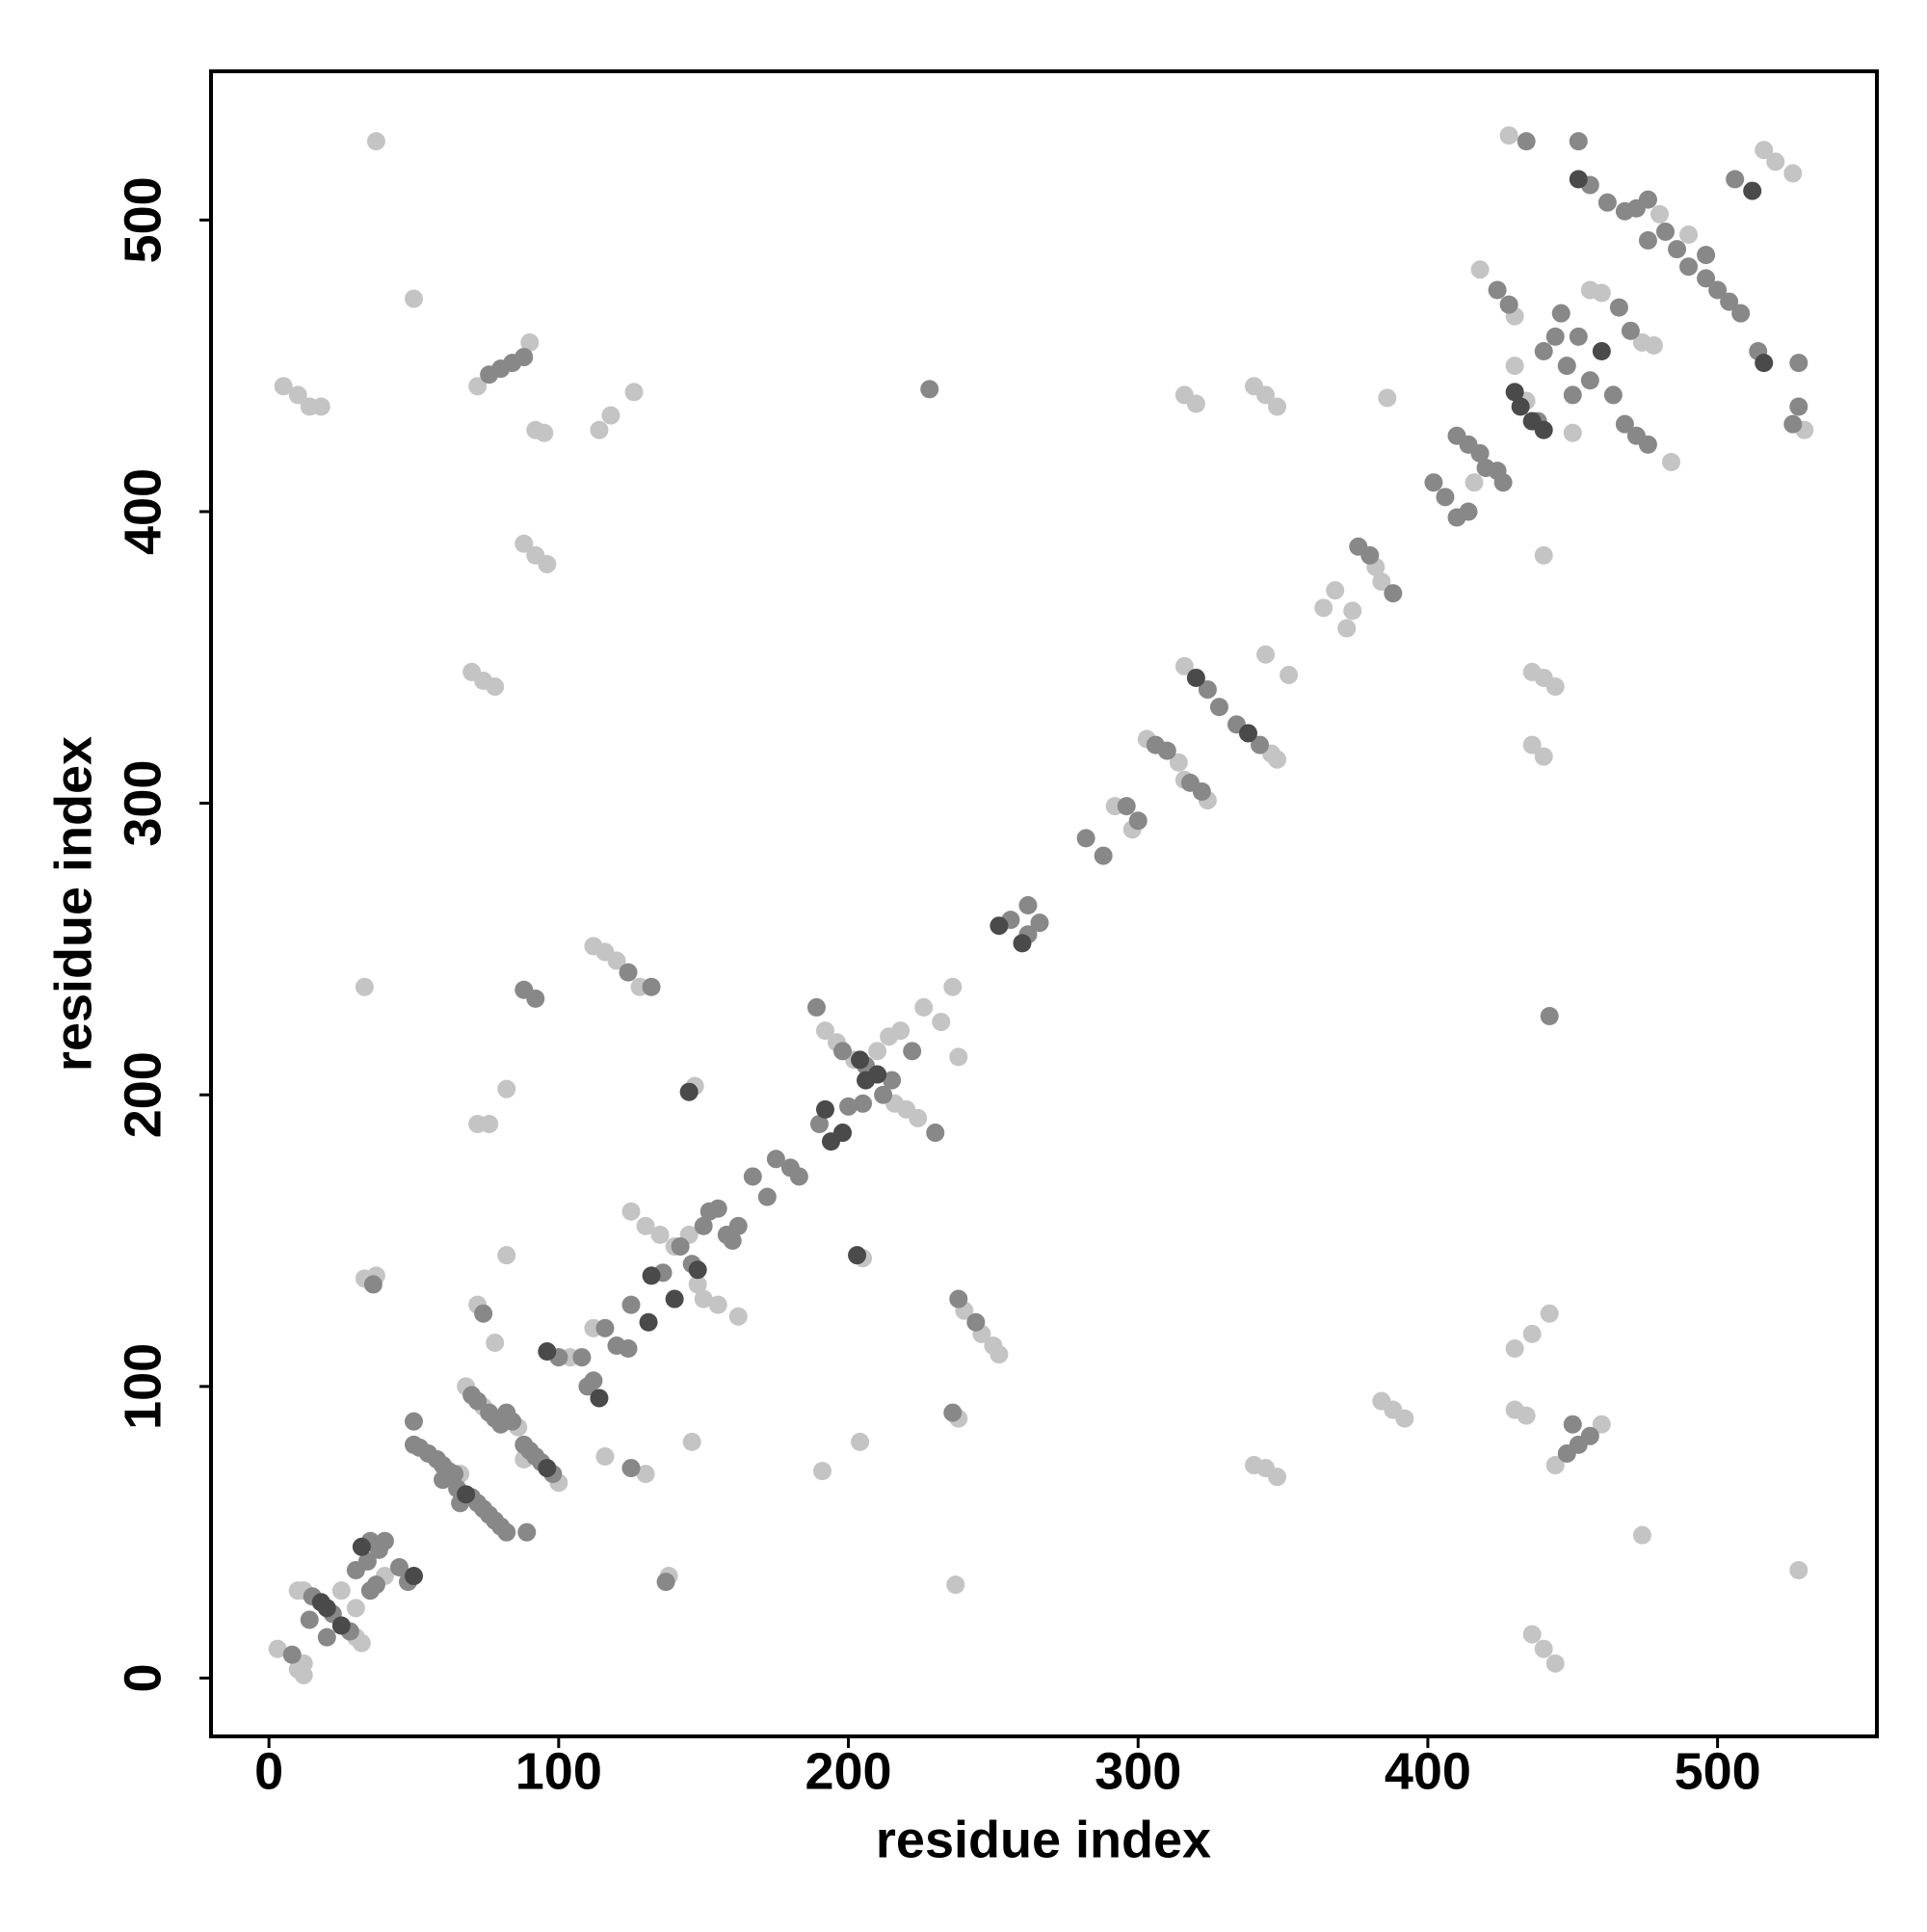 This screenshot has width=1927, height=1932. What do you see at coordinates (559, 1771) in the screenshot?
I see `x-tick-label: 100` at bounding box center [559, 1771].